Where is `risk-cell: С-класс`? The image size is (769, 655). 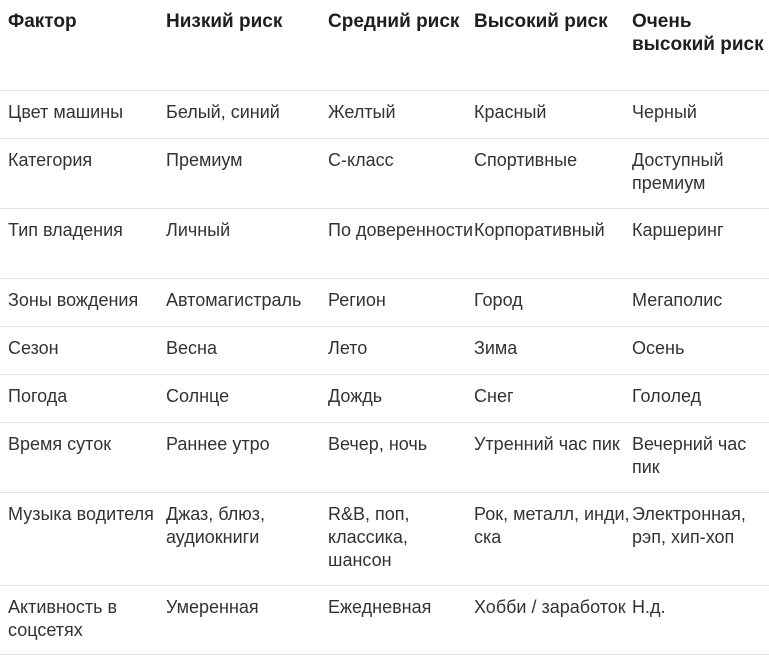
risk-cell: С-класс is located at coordinates (361, 160).